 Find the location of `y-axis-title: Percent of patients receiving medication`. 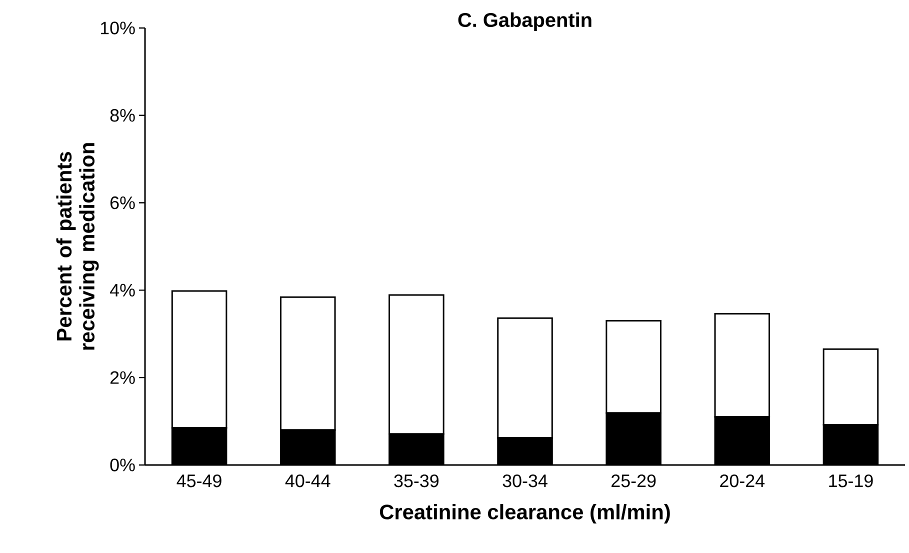

y-axis-title: Percent of patients receiving medication is located at coordinates (77, 246).